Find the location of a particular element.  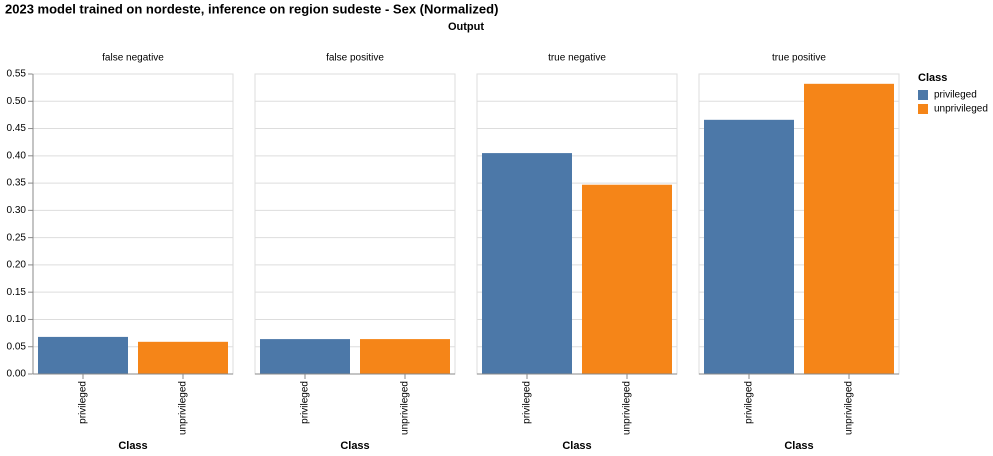

y-tick-label: 0.20 is located at coordinates (17, 265).